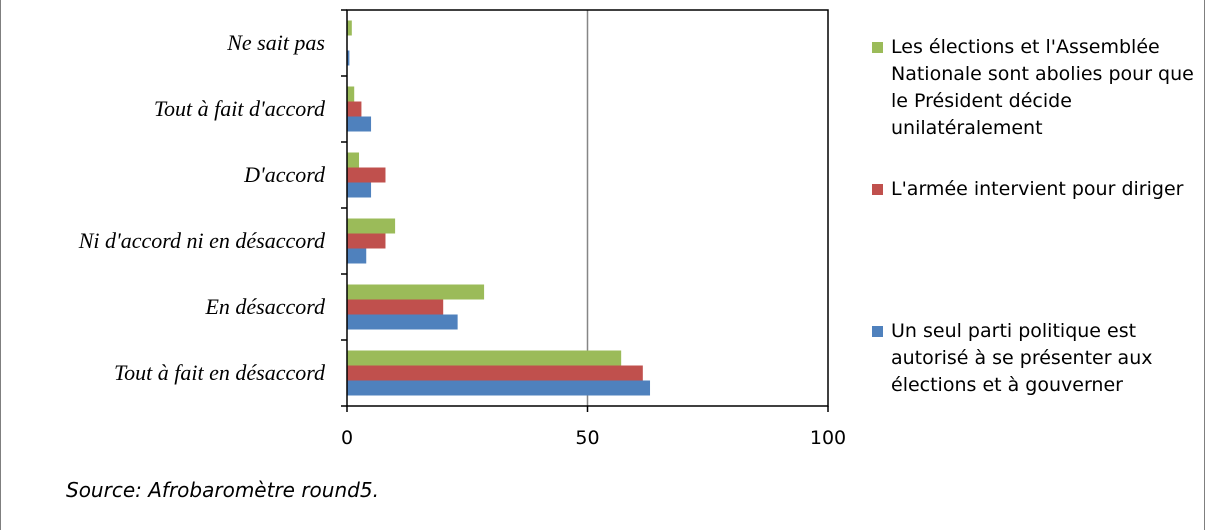 The image size is (1207, 530). Describe the element at coordinates (284, 174) in the screenshot. I see `category-label-3: D'accord` at that location.